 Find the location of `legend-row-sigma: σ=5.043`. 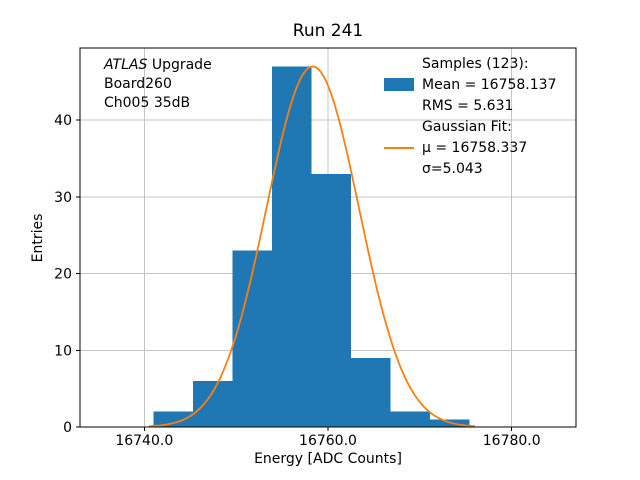

legend-row-sigma: σ=5.043 is located at coordinates (470, 168).